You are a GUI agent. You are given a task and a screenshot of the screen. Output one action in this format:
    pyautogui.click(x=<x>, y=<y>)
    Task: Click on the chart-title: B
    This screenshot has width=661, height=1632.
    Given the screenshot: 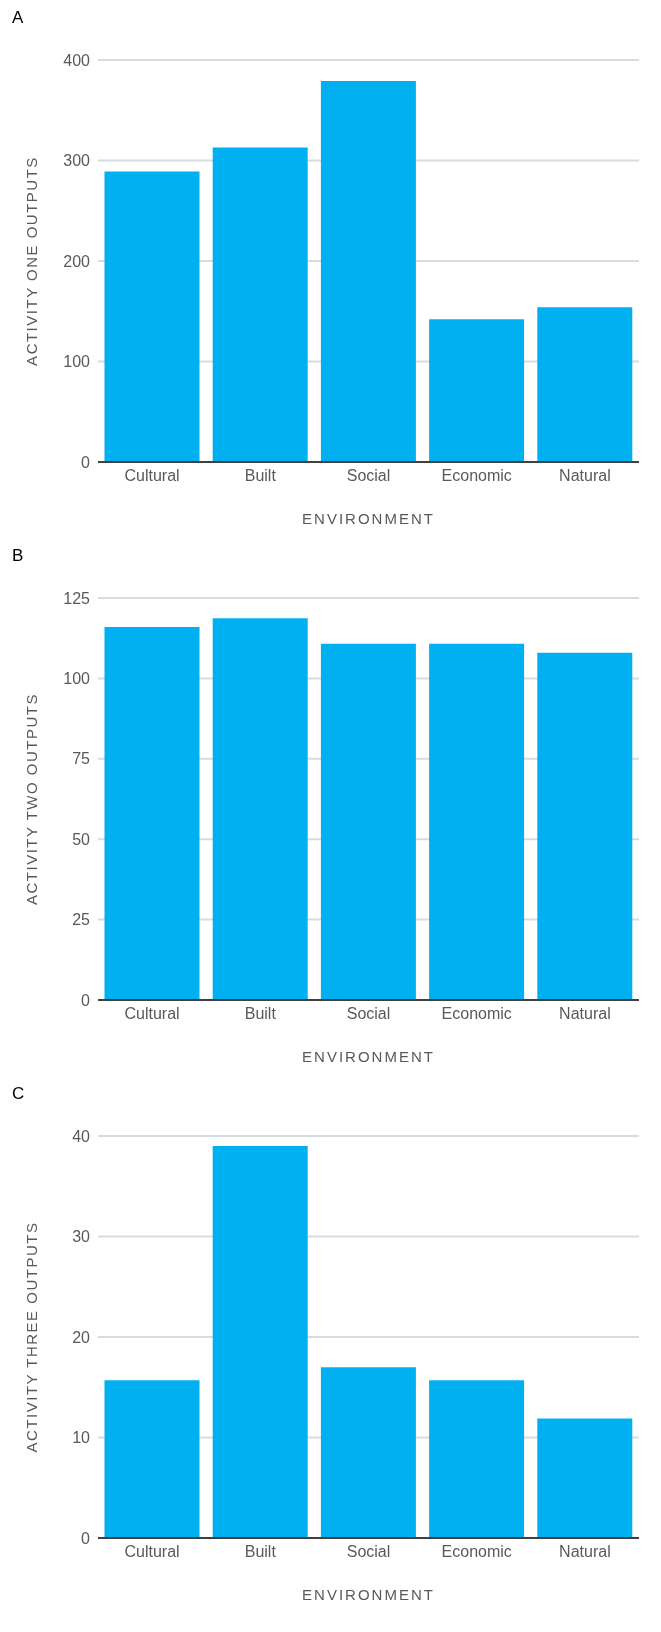 What is the action you would take?
    pyautogui.click(x=18, y=556)
    